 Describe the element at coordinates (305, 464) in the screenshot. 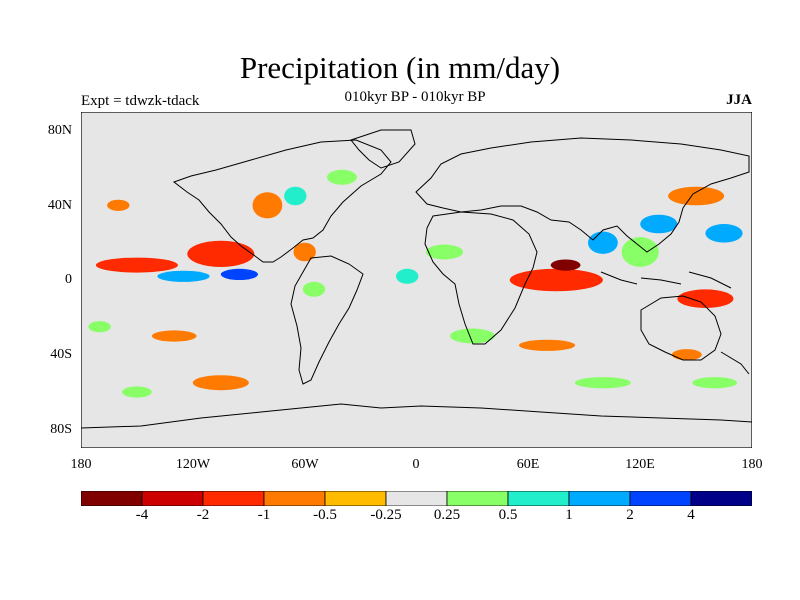

I see `lon-tick-label: 60W` at that location.